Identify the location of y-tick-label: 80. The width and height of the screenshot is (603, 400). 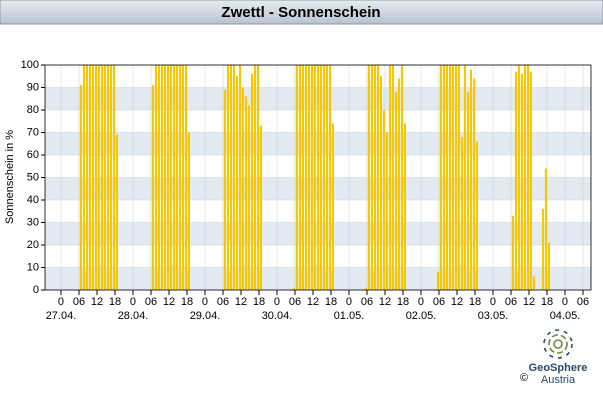
(33, 110).